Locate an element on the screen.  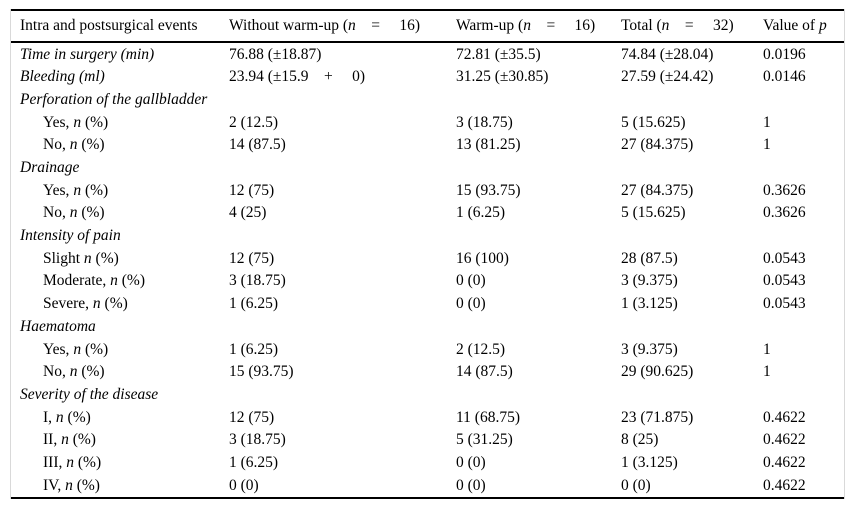
row-label: Severe, n (%) is located at coordinates (85, 304).